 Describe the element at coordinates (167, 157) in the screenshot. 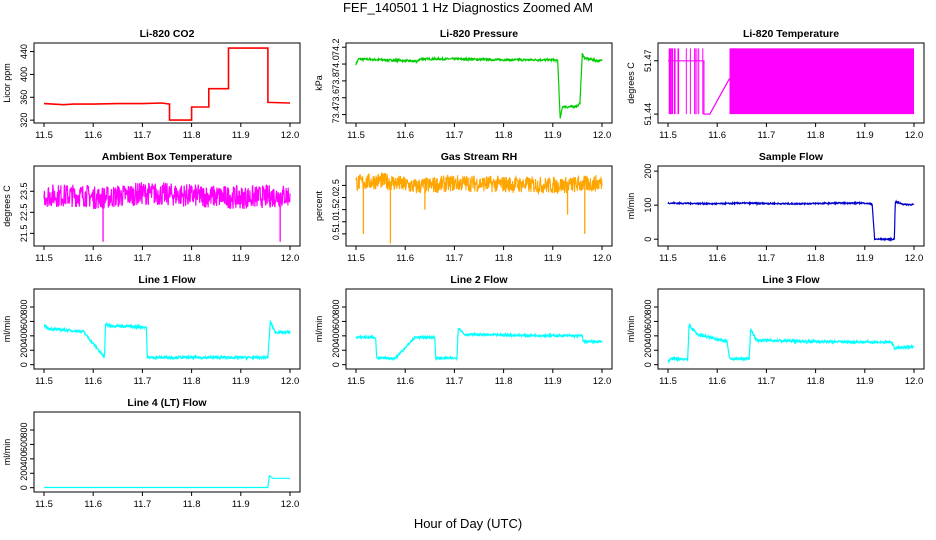

I see `chart-title: Ambient Box Temperature` at that location.